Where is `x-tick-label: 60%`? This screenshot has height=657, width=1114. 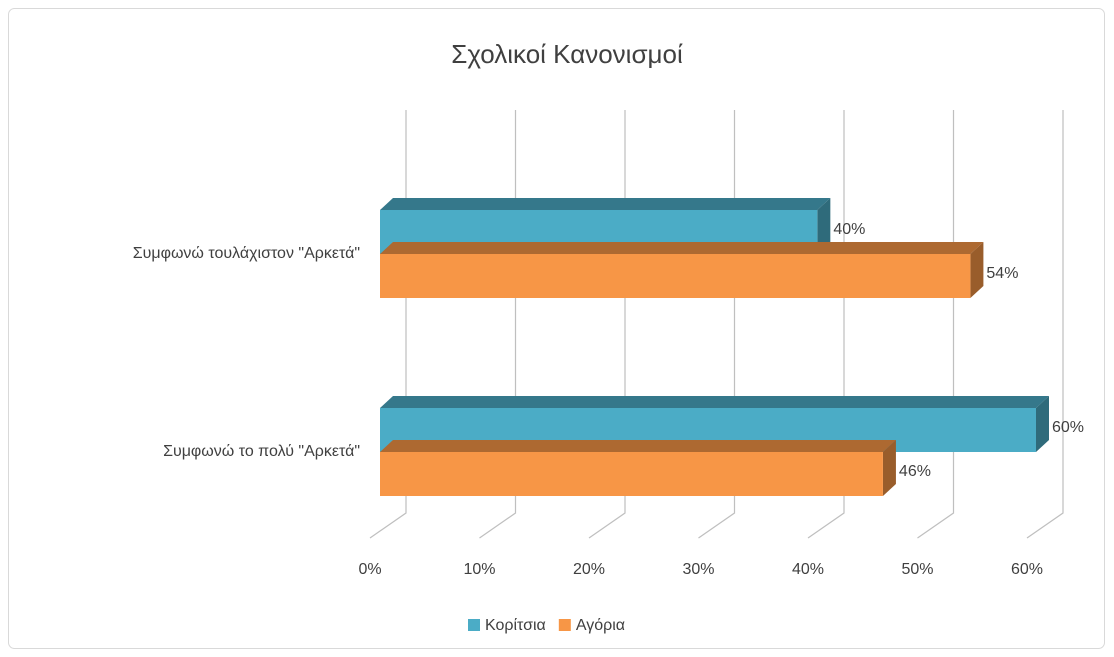 x-tick-label: 60% is located at coordinates (1027, 569).